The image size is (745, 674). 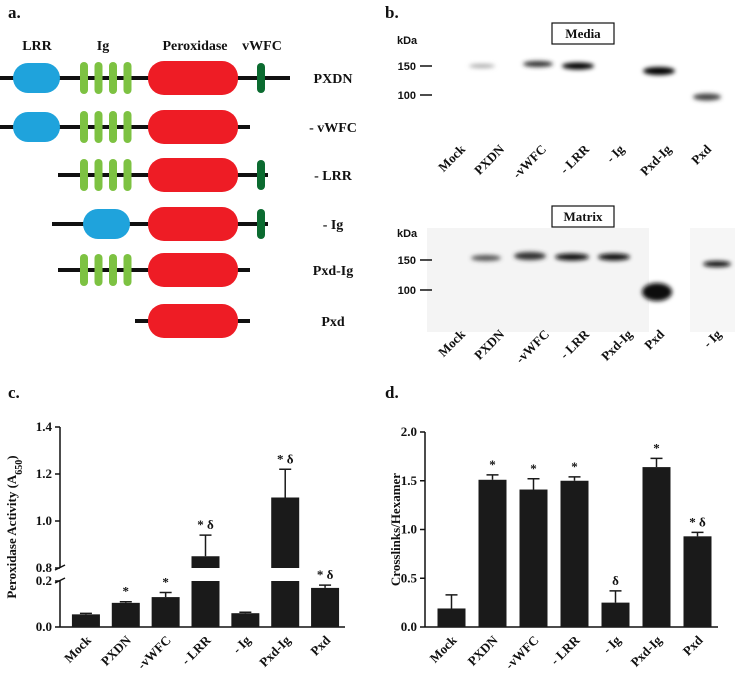 What do you see at coordinates (392, 392) in the screenshot?
I see `panel-label: d.` at bounding box center [392, 392].